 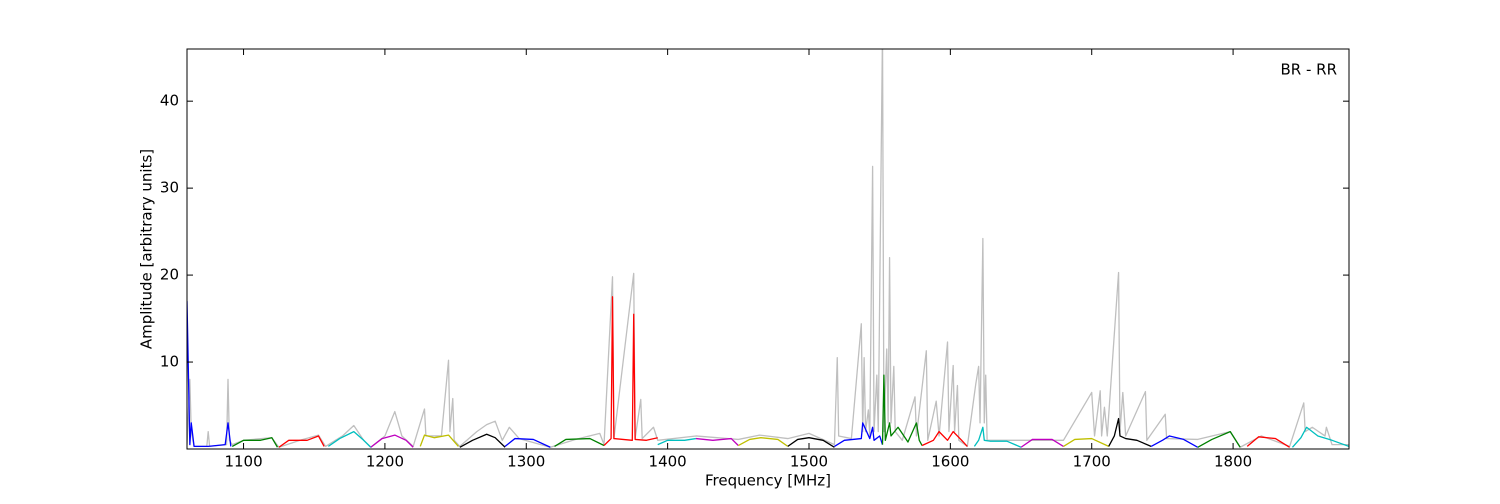 I want to click on y-tick-label: 10, so click(x=169, y=362).